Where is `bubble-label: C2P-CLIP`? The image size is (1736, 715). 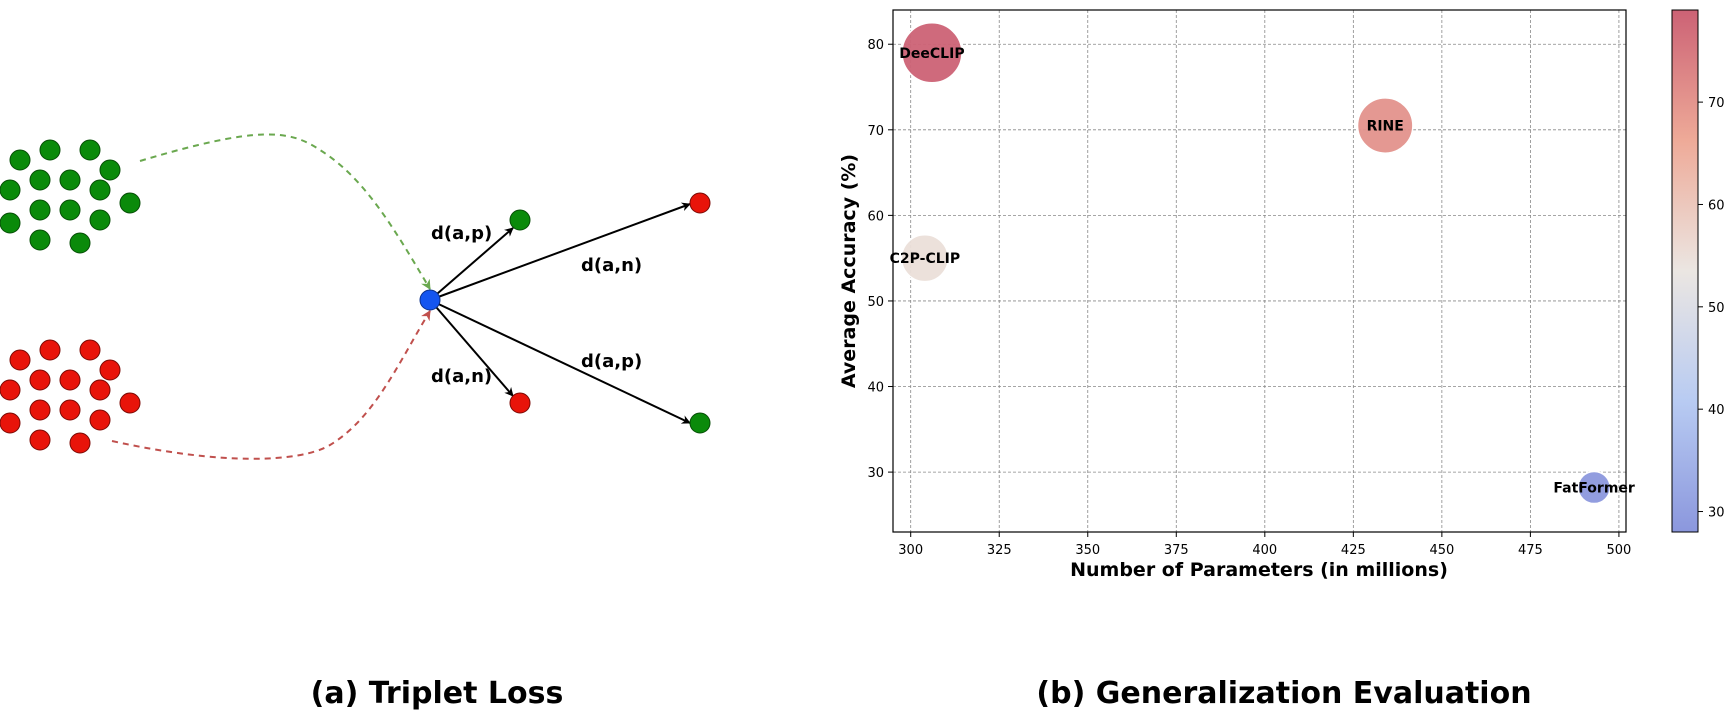
bubble-label: C2P-CLIP is located at coordinates (925, 259).